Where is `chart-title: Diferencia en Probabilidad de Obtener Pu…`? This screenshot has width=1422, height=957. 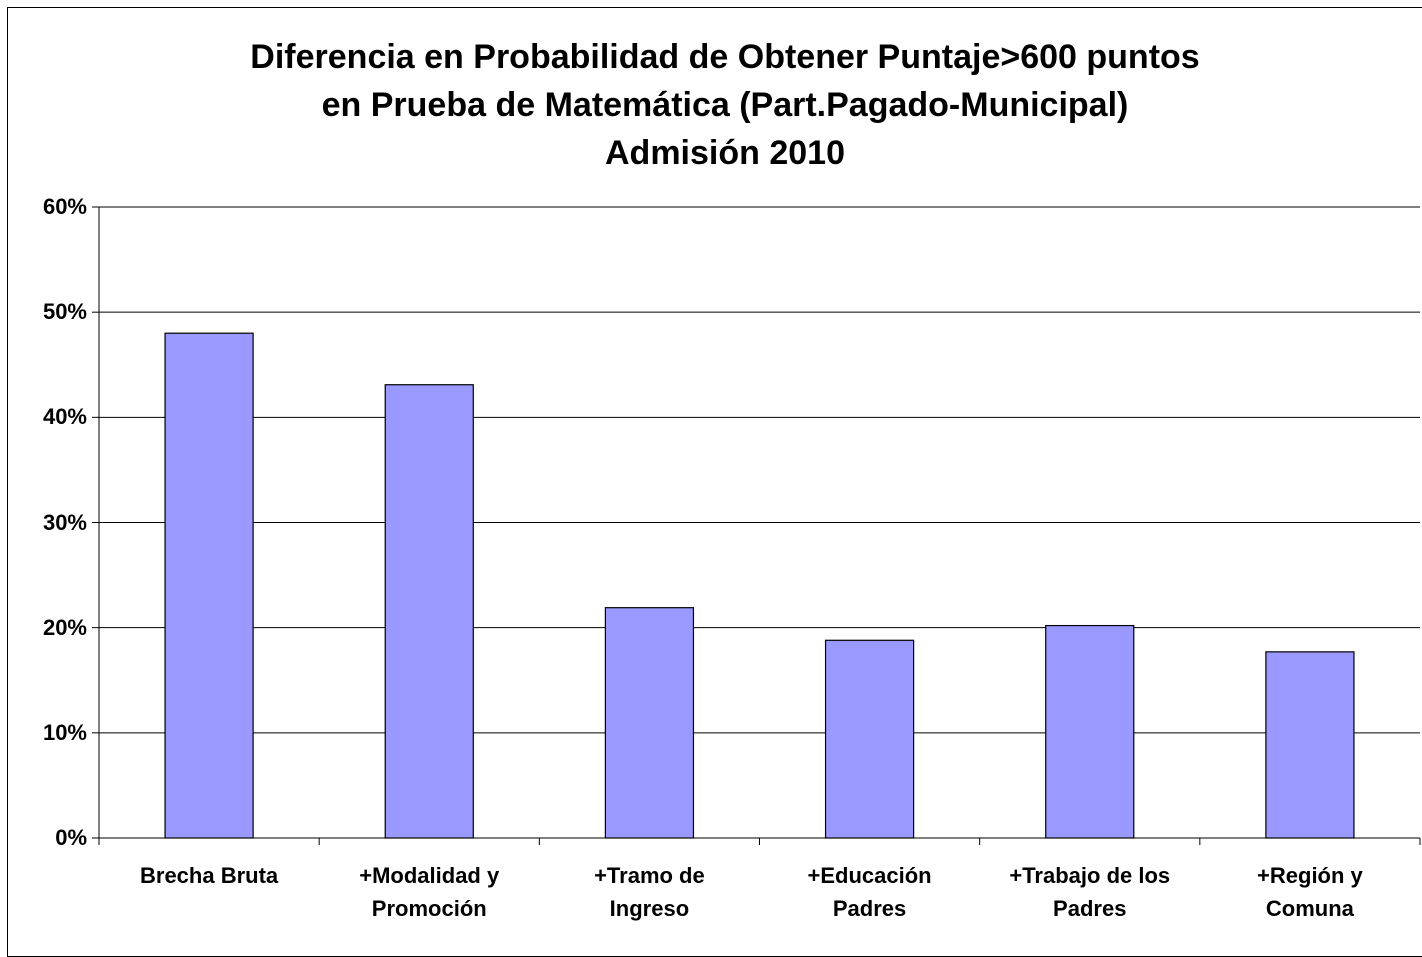
chart-title: Diferencia en Probabilidad de Obtener Pu… is located at coordinates (725, 57).